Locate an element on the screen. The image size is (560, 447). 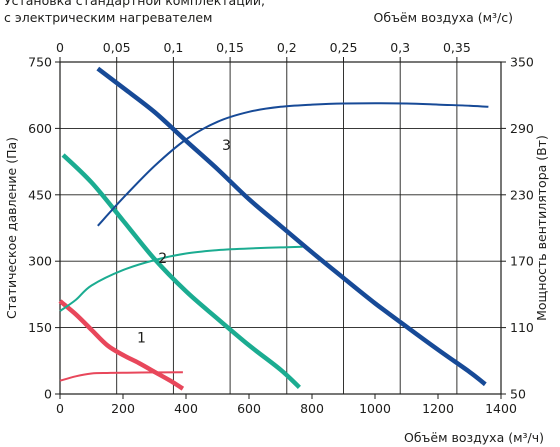
y-left-tick-label: 300 is located at coordinates (40, 261).